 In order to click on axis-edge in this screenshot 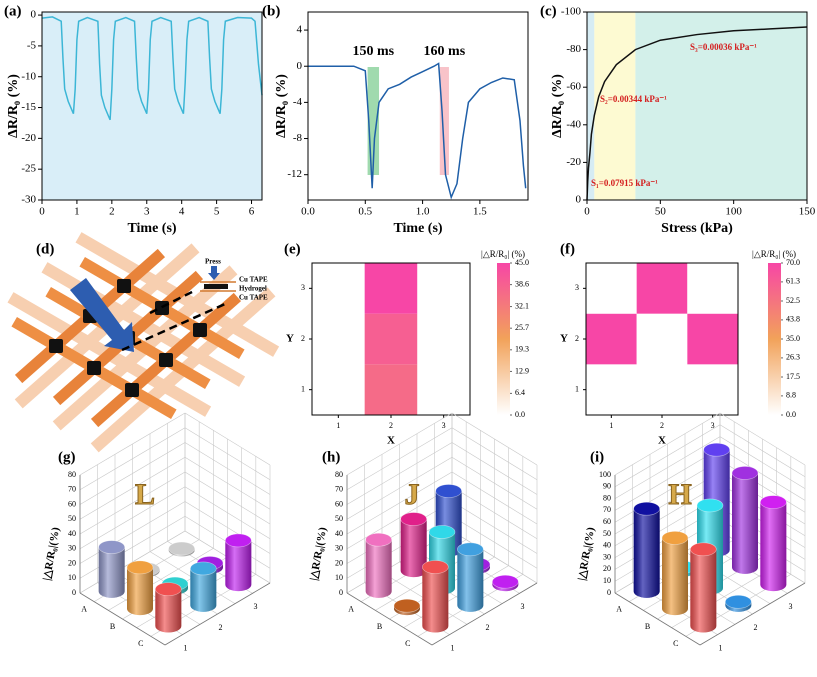, I will do `click(657, 619)`.